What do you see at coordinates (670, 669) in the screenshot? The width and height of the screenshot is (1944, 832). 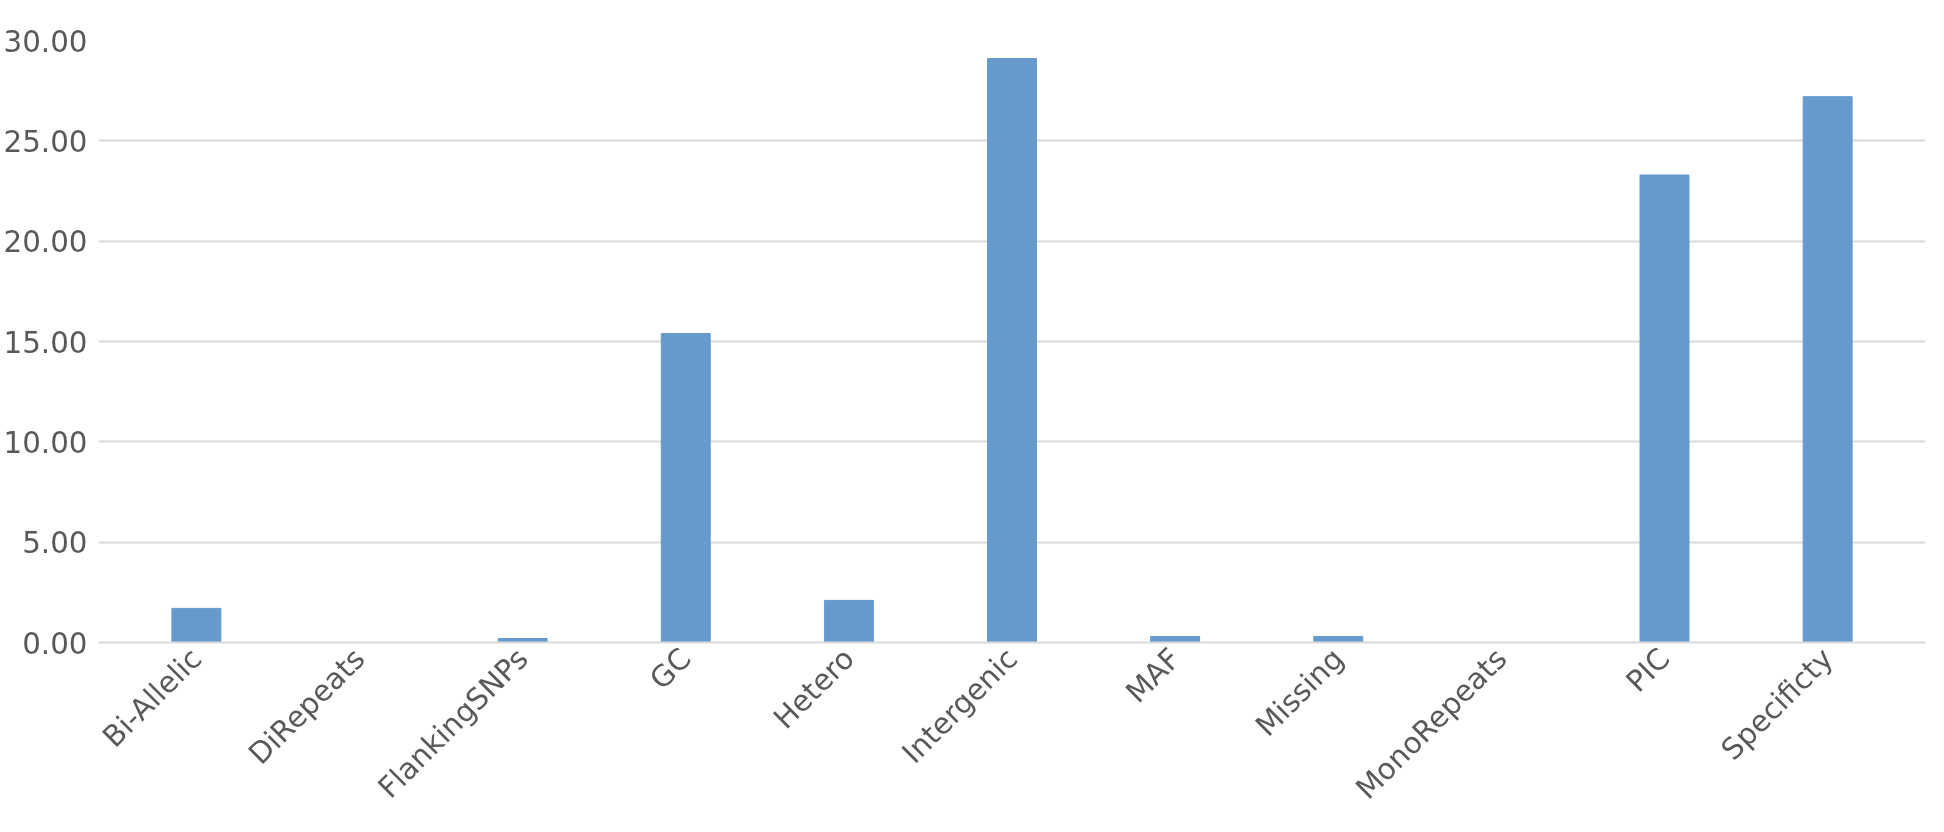 I see `x-tick-label: GC` at bounding box center [670, 669].